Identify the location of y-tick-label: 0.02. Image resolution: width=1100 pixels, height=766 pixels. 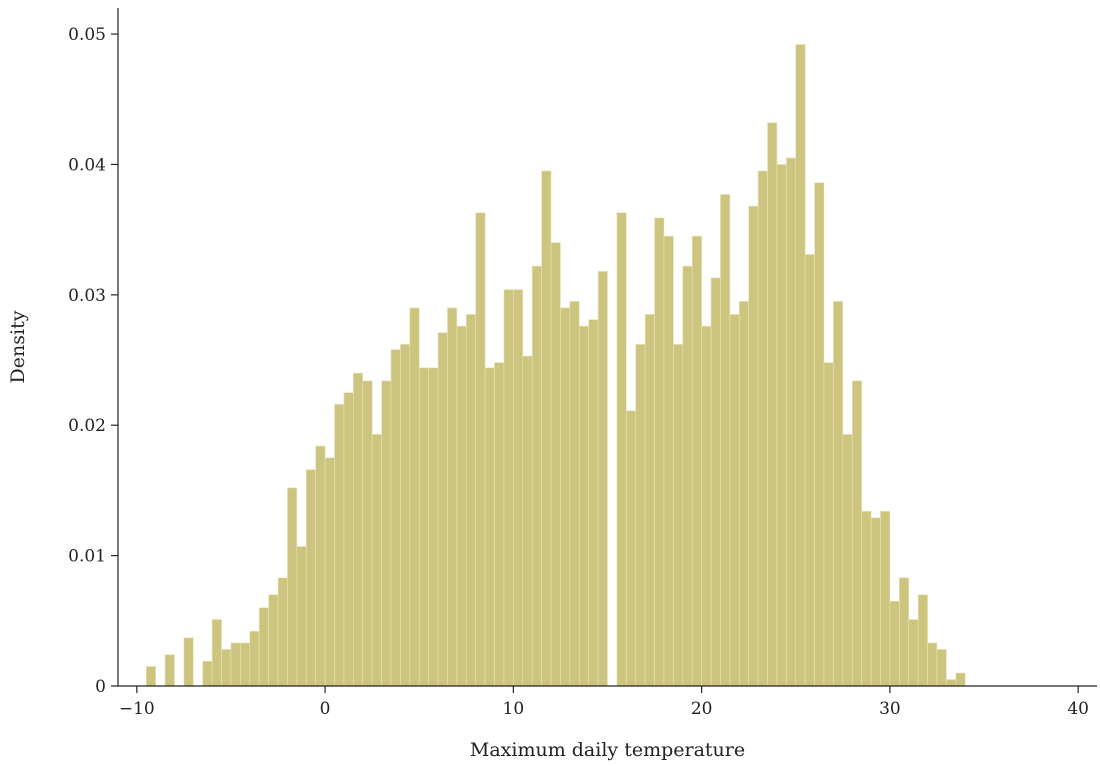
(87, 426).